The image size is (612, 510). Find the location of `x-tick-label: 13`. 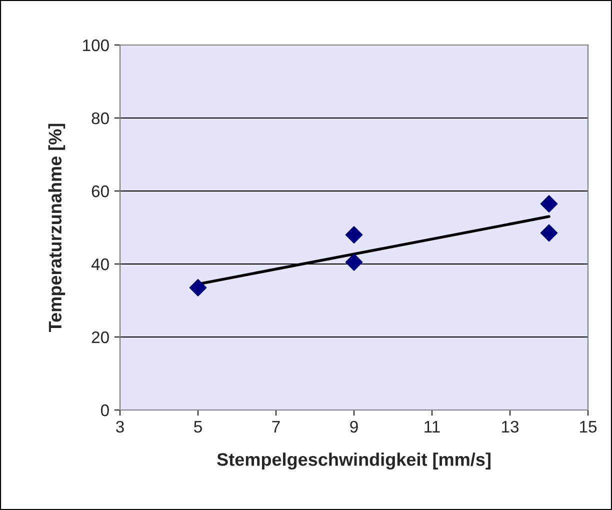

x-tick-label: 13 is located at coordinates (510, 426).